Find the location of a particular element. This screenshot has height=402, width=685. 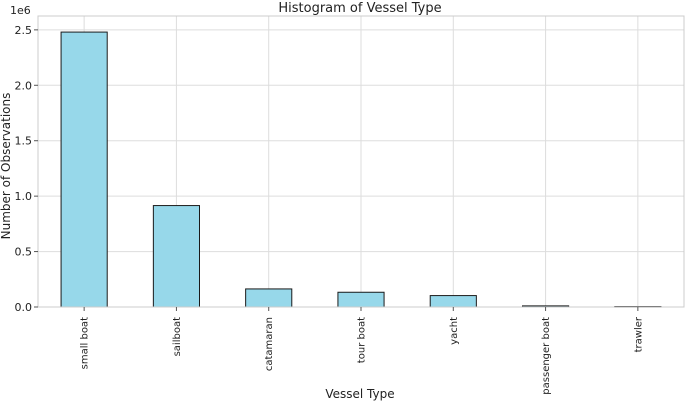

y-tick-label: 1.5 is located at coordinates (24, 141).